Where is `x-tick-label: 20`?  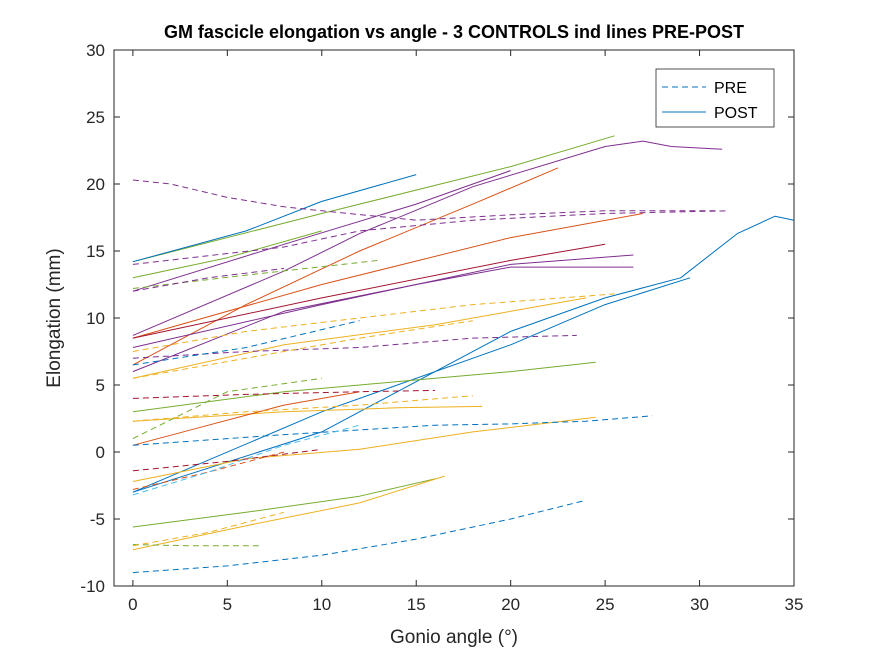
x-tick-label: 20 is located at coordinates (510, 604).